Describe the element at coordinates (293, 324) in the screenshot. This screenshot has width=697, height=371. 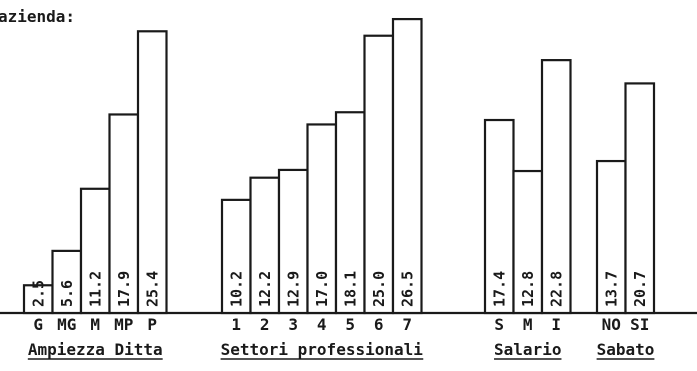
I see `category-label: 3` at that location.